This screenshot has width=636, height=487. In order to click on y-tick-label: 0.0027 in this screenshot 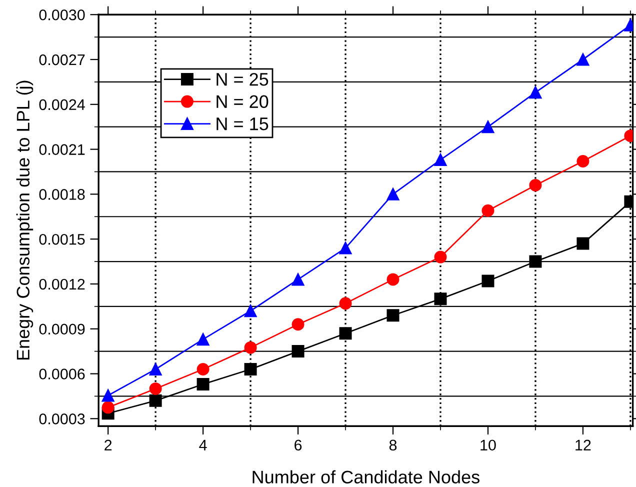, I will do `click(62, 60)`.